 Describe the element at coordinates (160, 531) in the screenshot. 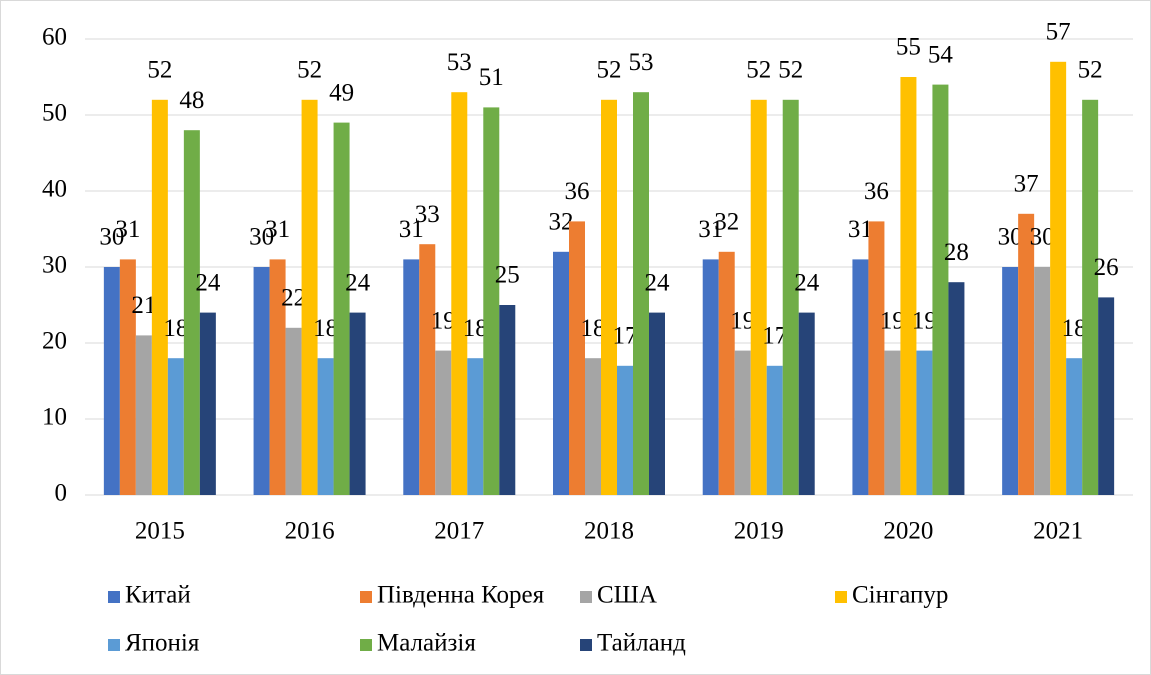

I see `x-tick-label: 2015` at that location.